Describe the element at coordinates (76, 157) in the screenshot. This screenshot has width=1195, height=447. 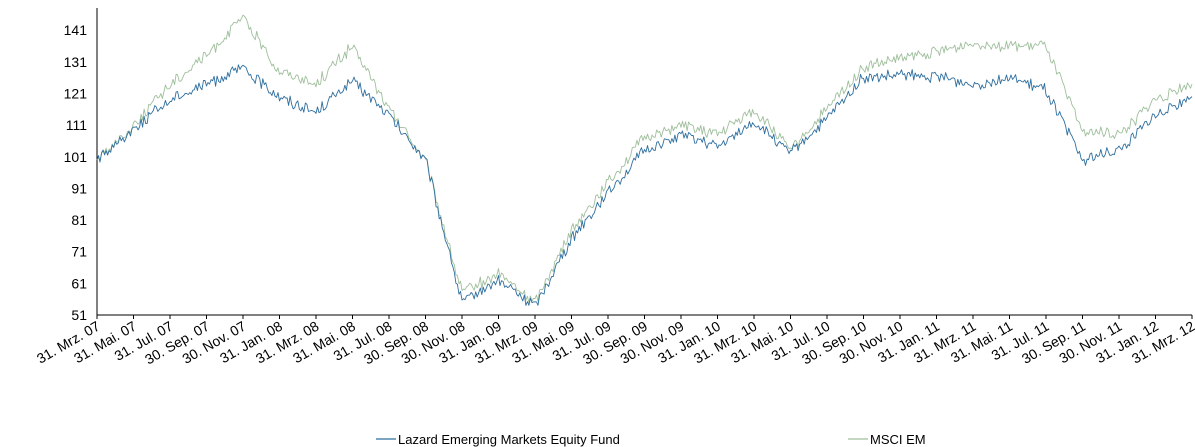
I see `y-tick-label: 101` at that location.